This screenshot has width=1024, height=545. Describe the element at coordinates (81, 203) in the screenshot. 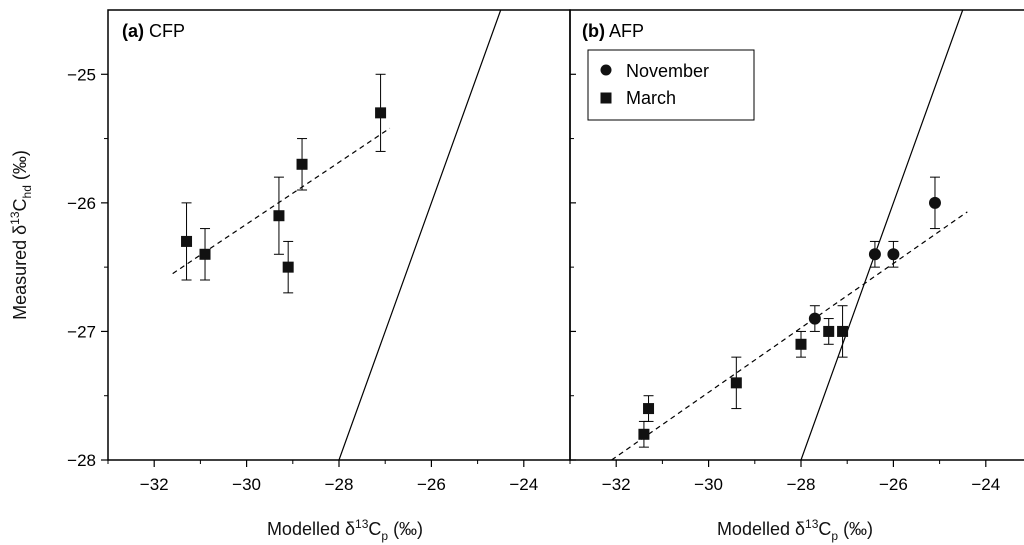

I see `panel-a-y-tick-label: −26` at that location.